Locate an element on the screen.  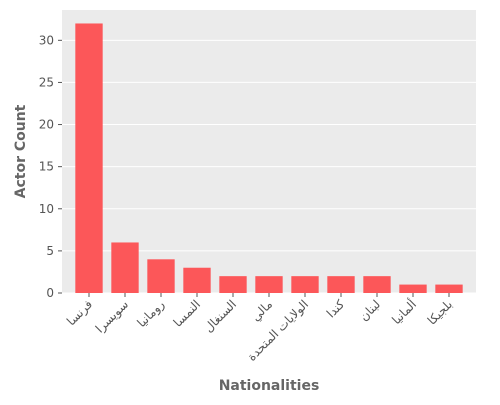
y-axis-ticks: 0 5 10 15 20 25 30 is located at coordinates (50, 166).